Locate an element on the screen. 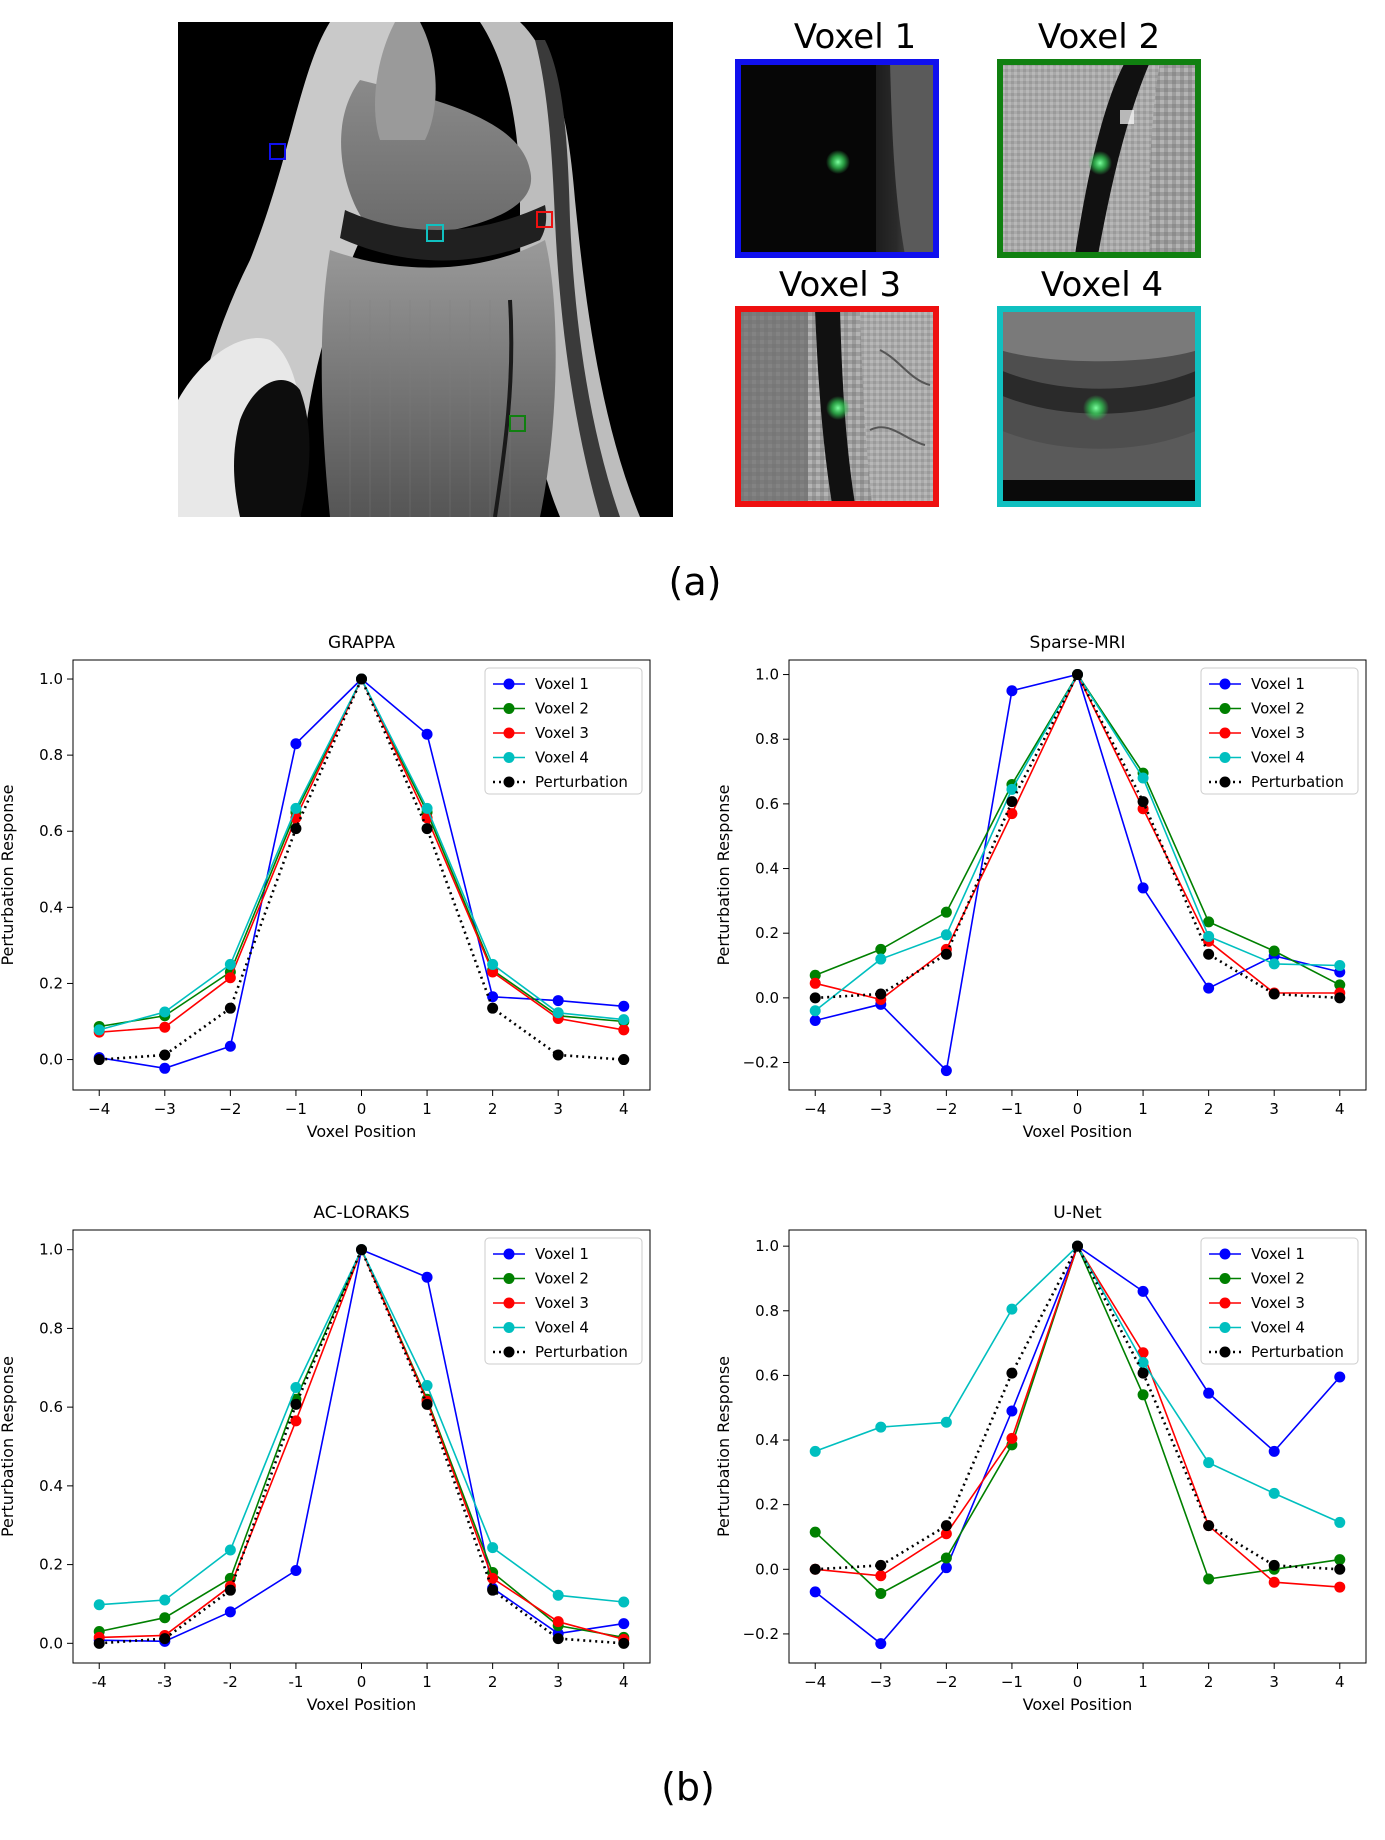  x-tick-label: 4 is located at coordinates (624, 1682).